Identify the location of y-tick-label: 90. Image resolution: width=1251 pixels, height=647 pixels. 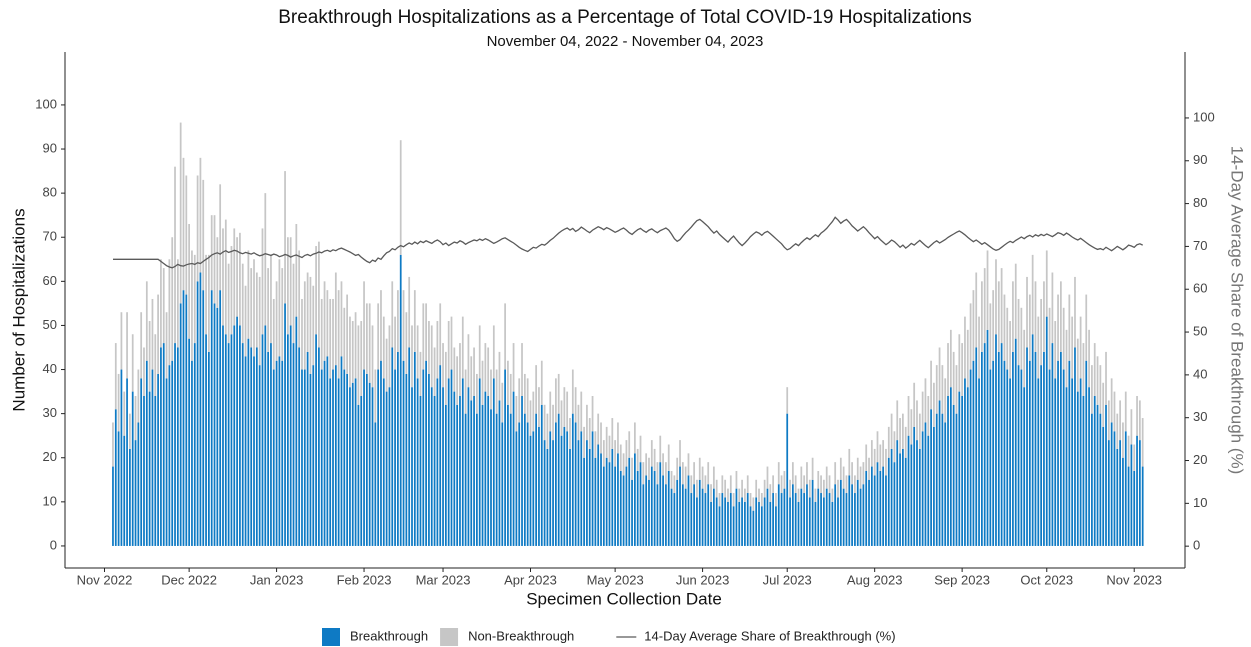
(50, 147).